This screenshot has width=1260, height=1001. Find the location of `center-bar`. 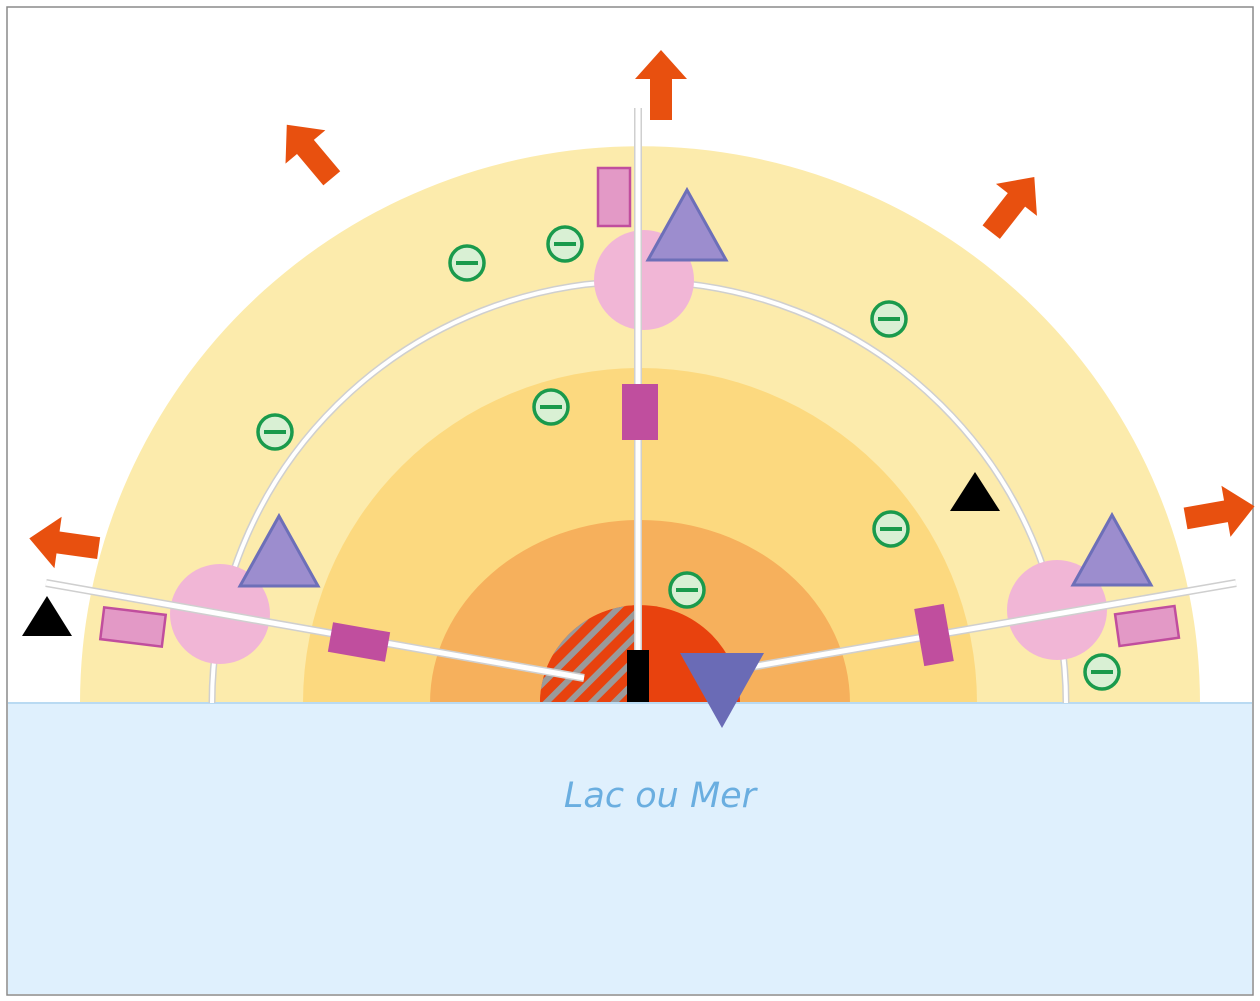

center-bar is located at coordinates (638, 676).